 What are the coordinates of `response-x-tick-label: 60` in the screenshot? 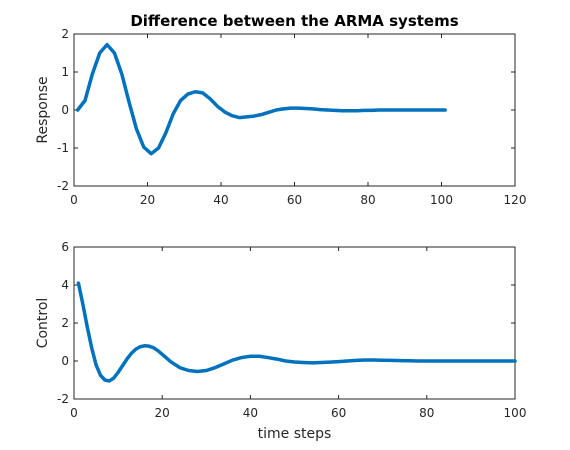 It's located at (294, 200).